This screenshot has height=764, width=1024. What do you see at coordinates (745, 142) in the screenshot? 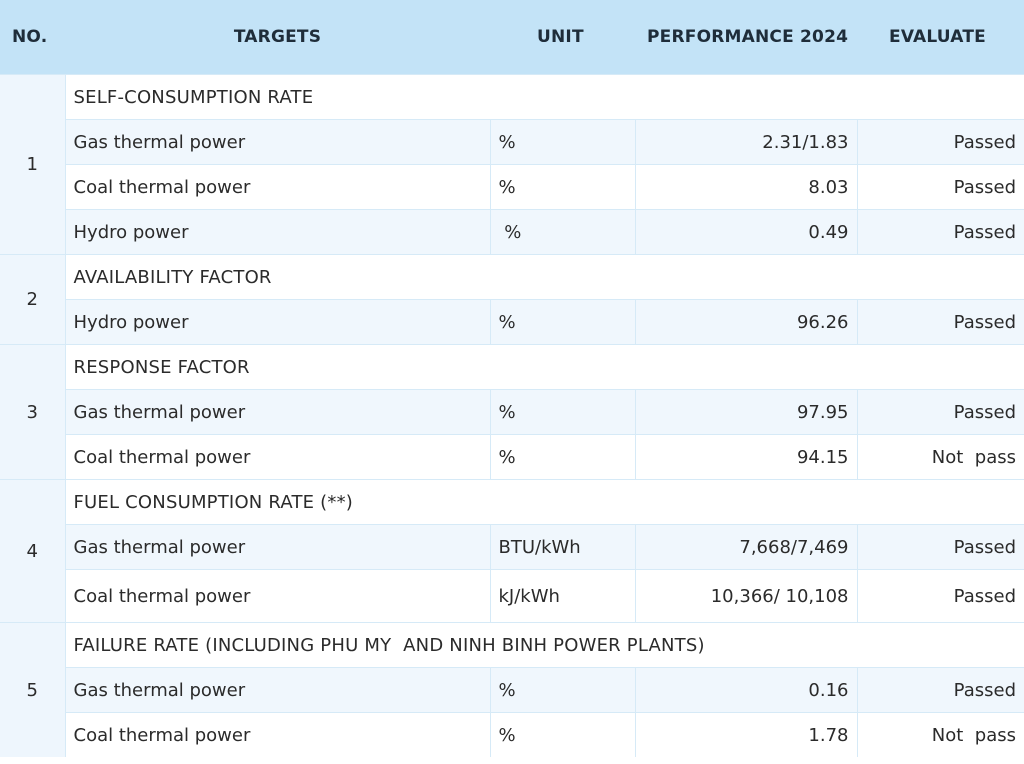
I see `performance-cell: 2.31/1.83` at bounding box center [745, 142].